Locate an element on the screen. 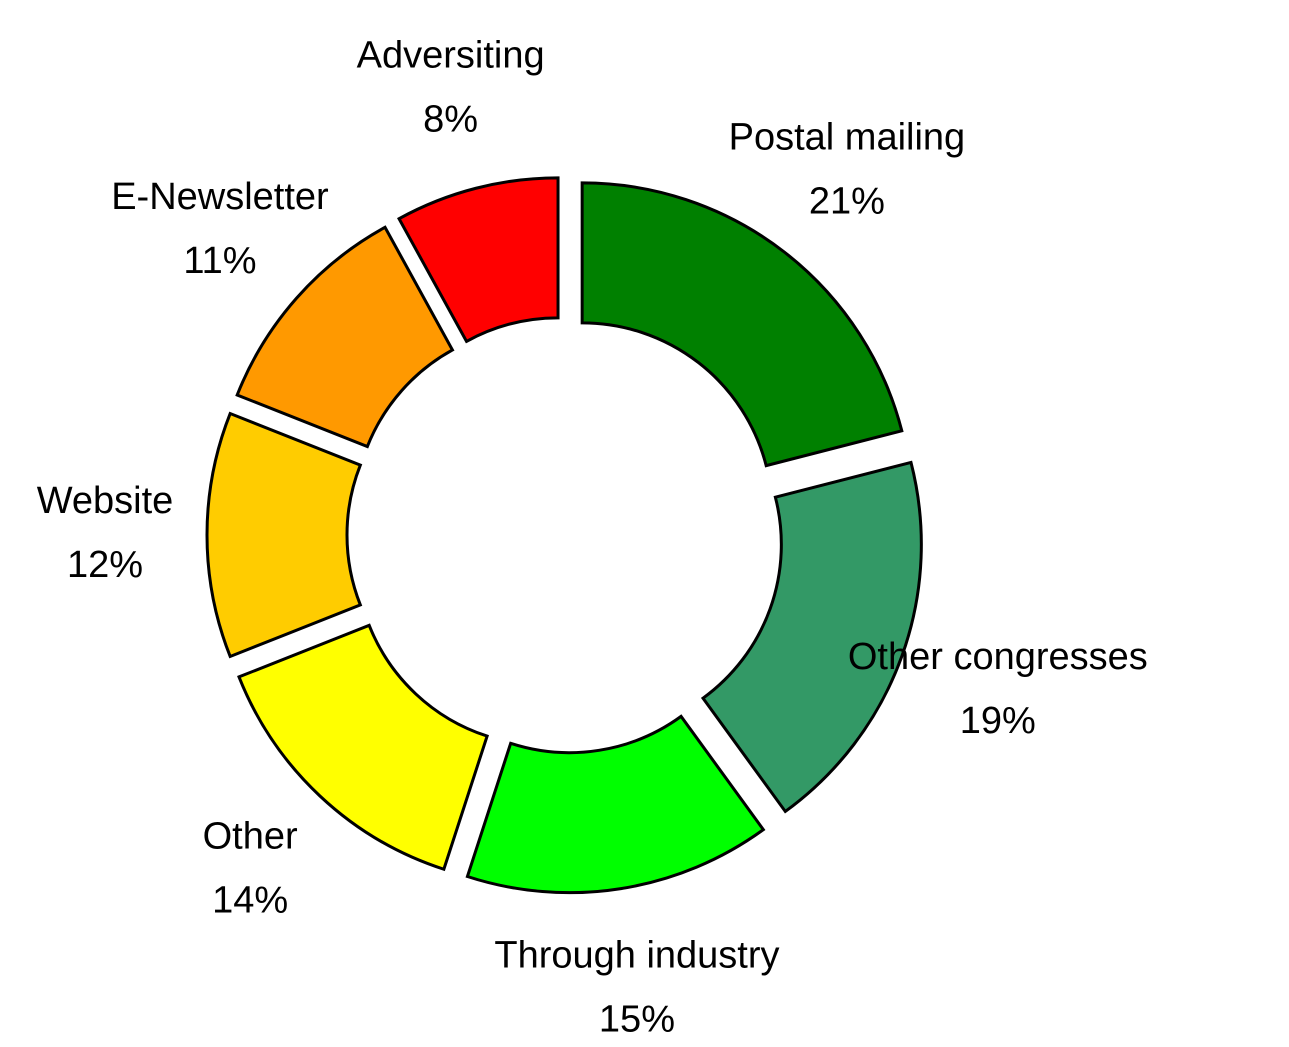 Image resolution: width=1289 pixels, height=1047 pixels. segment-label: E-Newsletter is located at coordinates (220, 197).